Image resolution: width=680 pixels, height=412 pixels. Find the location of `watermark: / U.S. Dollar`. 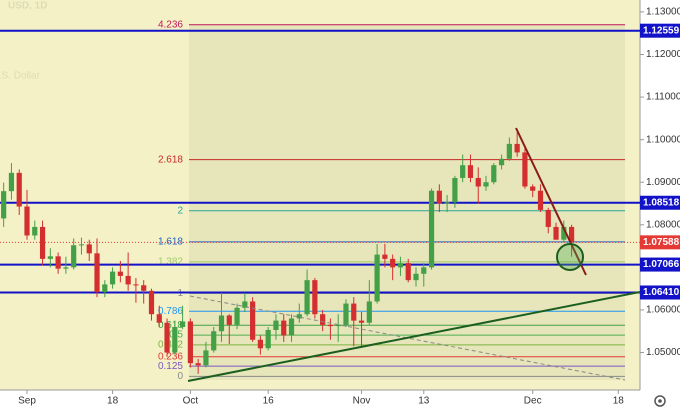

watermark: / U.S. Dollar is located at coordinates (20, 76).